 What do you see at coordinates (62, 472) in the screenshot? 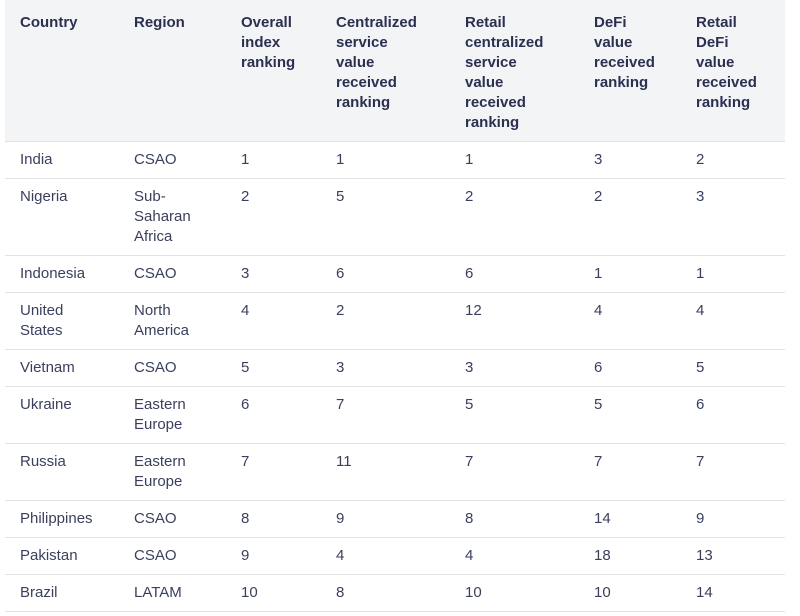
I see `table-cell: Russia` at bounding box center [62, 472].